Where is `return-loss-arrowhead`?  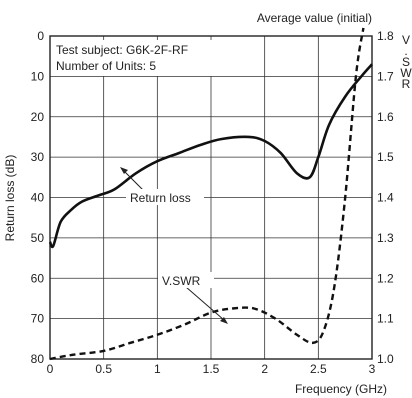
return-loss-arrowhead is located at coordinates (124, 170).